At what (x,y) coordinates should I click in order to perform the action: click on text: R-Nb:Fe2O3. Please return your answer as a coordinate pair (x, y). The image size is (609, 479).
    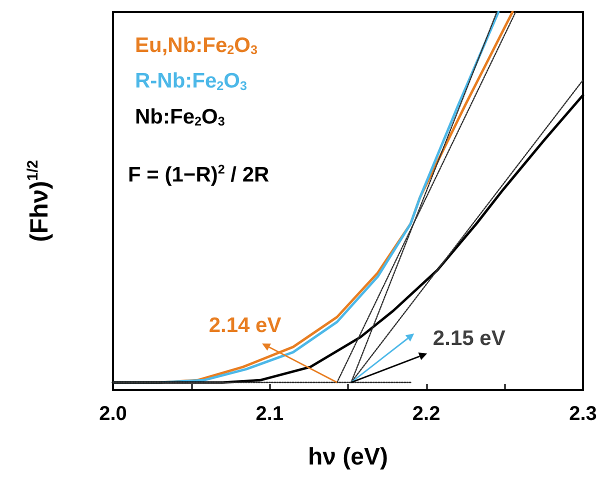
    Looking at the image, I should click on (191, 81).